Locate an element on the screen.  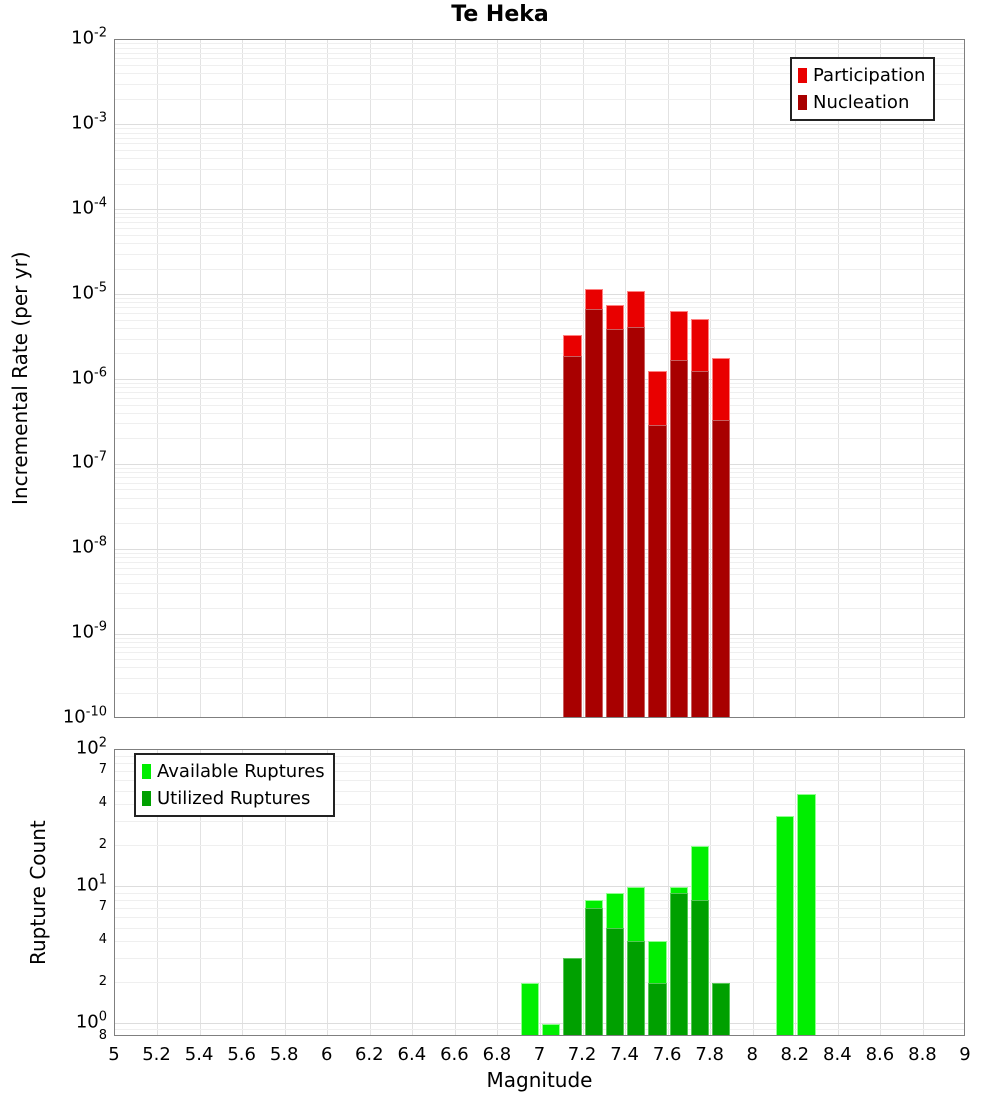
legend-label-available: Available Ruptures is located at coordinates (241, 771).